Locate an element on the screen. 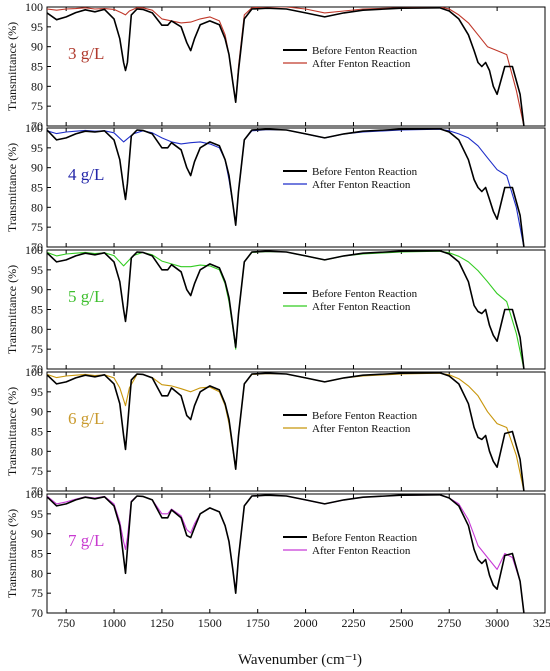 The height and width of the screenshot is (671, 550). x-tick-label: 1750 is located at coordinates (258, 623).